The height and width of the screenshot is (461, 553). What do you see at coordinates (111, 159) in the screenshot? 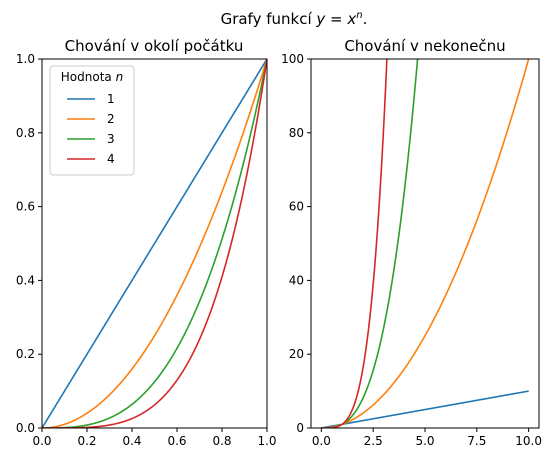
I see `legend-label-n4: 4` at bounding box center [111, 159].